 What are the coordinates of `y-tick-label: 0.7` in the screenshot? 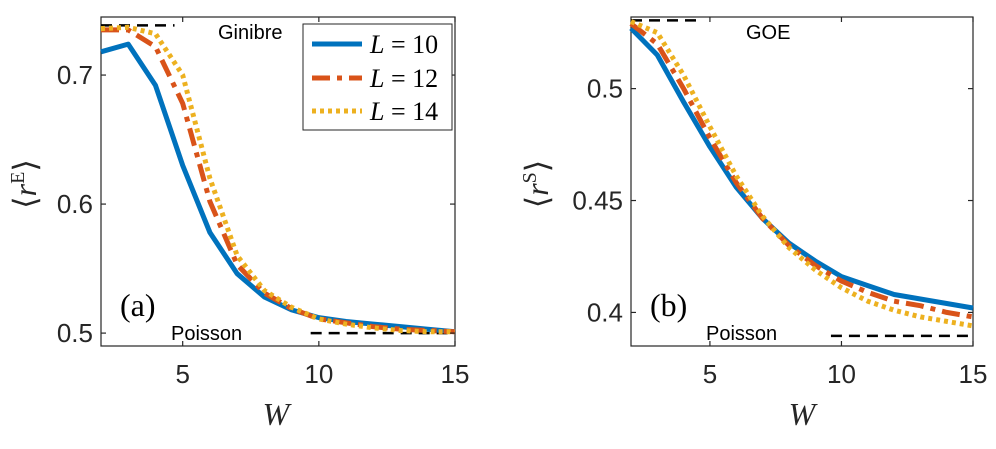 It's located at (75, 75).